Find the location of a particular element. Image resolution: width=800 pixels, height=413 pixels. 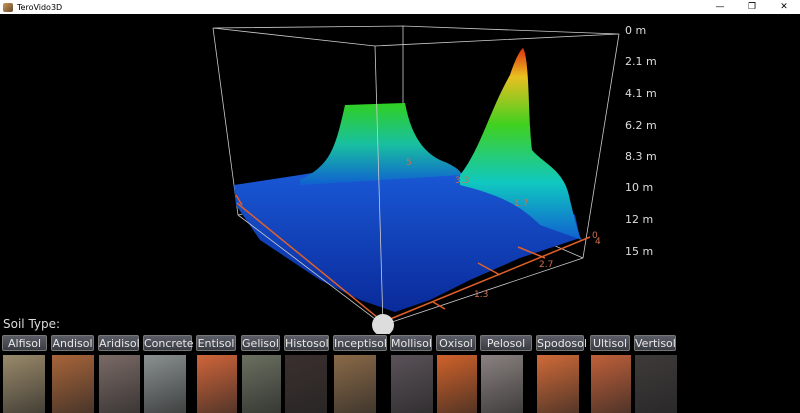

title-bar: TeroVido3D — ❐ ✕ is located at coordinates (400, 7).